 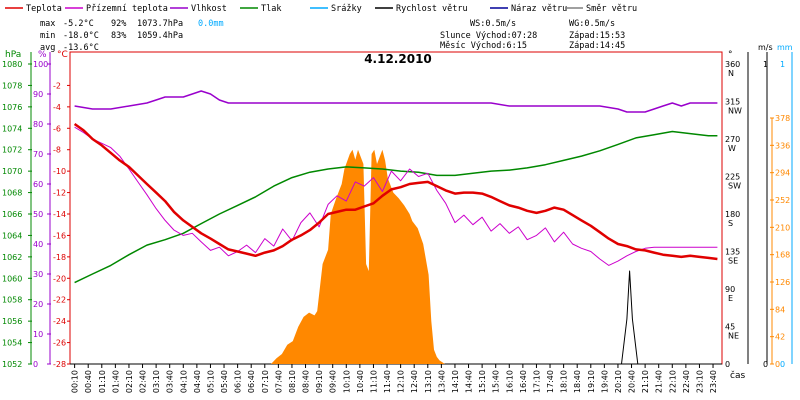 I want to click on x-axis-title: čas, so click(x=737, y=375).